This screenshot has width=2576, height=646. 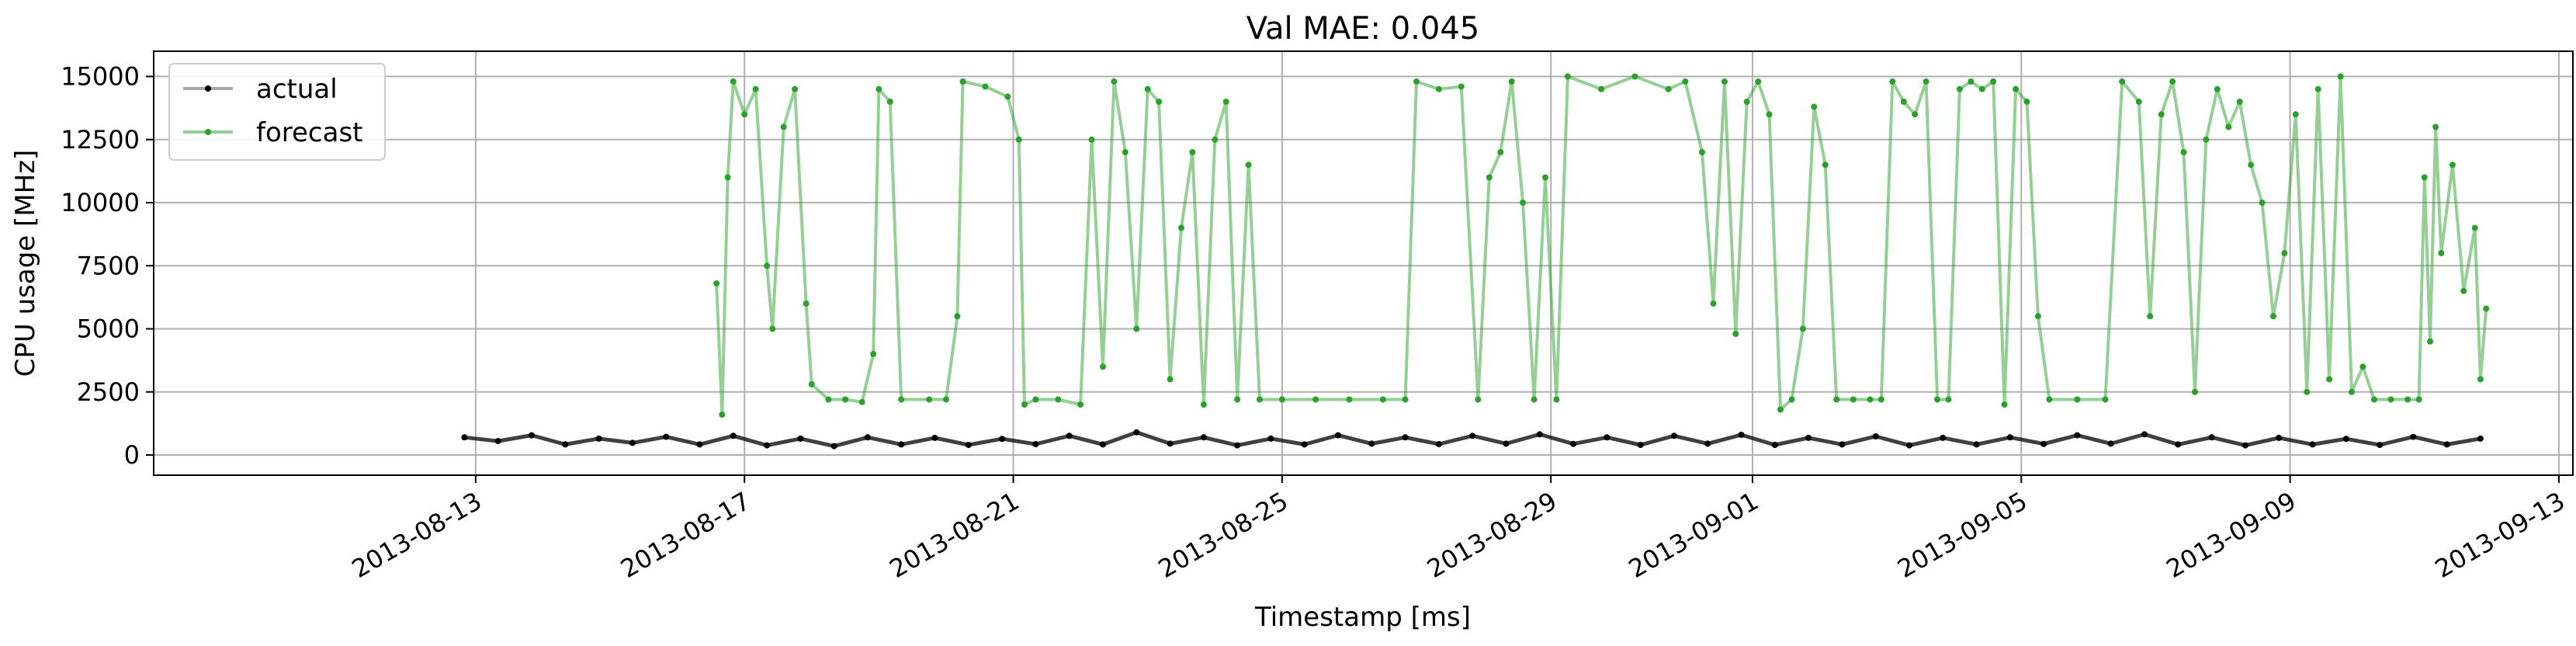 I want to click on legend-actual-label: actual, so click(x=297, y=89).